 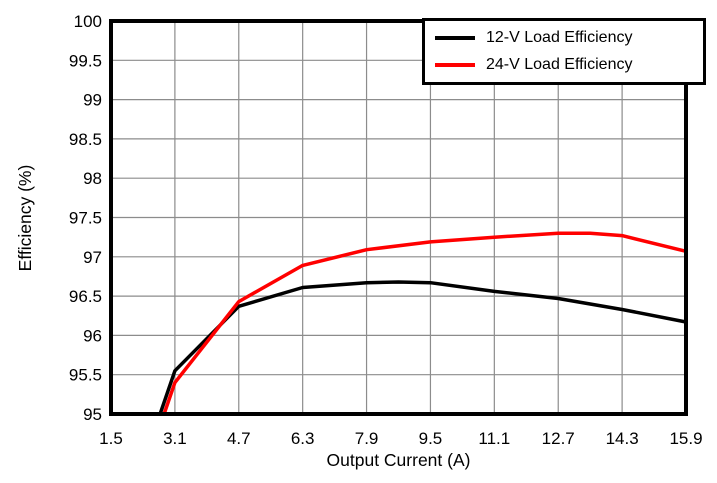 I want to click on legend-item-12v: 12-V Load Efficiency, so click(x=569, y=38).